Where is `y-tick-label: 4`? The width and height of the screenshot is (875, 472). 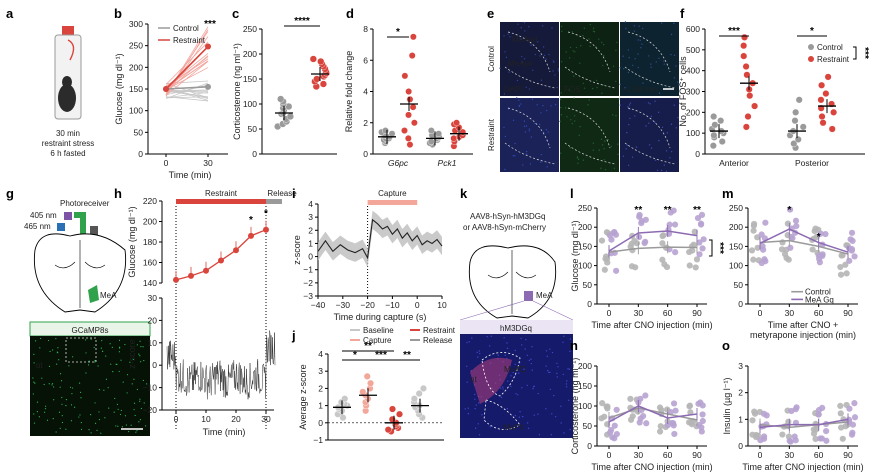
y-tick-label: 4 is located at coordinates (365, 92).